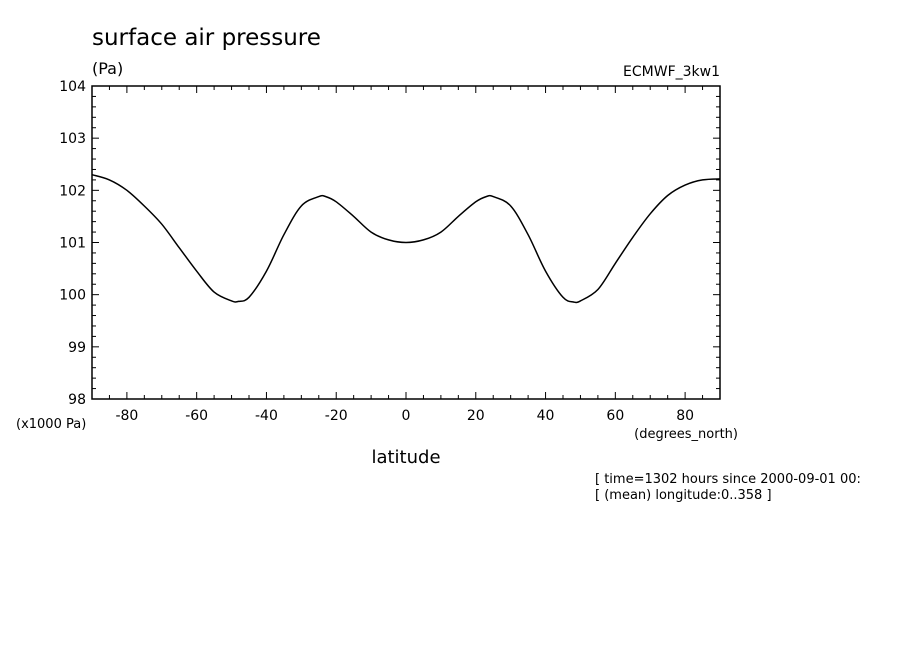 This screenshot has width=904, height=654. Describe the element at coordinates (406, 238) in the screenshot. I see `series-line` at that location.